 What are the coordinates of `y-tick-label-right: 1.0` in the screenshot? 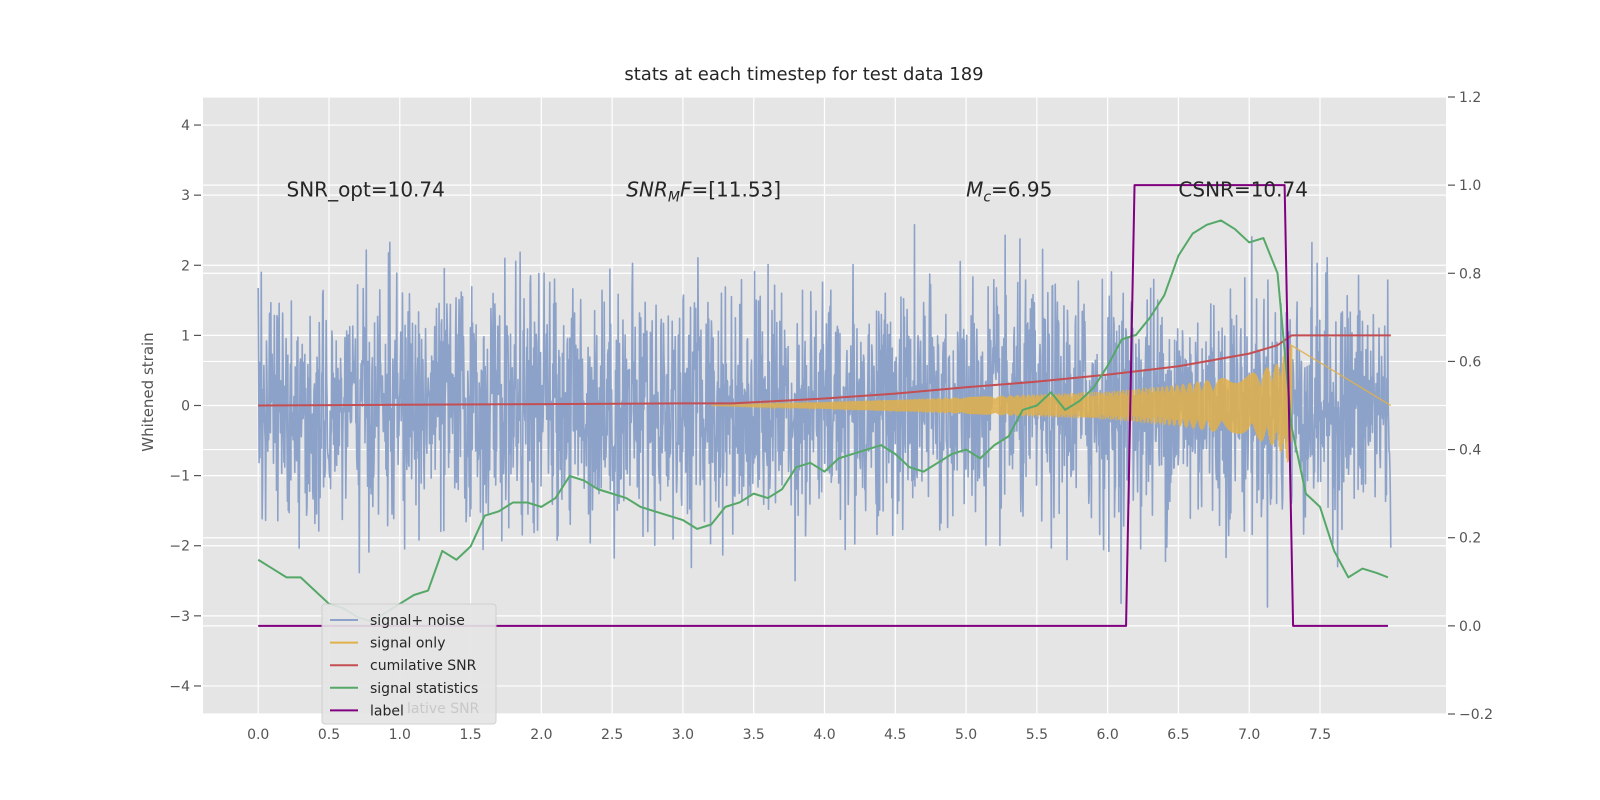 It's located at (1470, 186).